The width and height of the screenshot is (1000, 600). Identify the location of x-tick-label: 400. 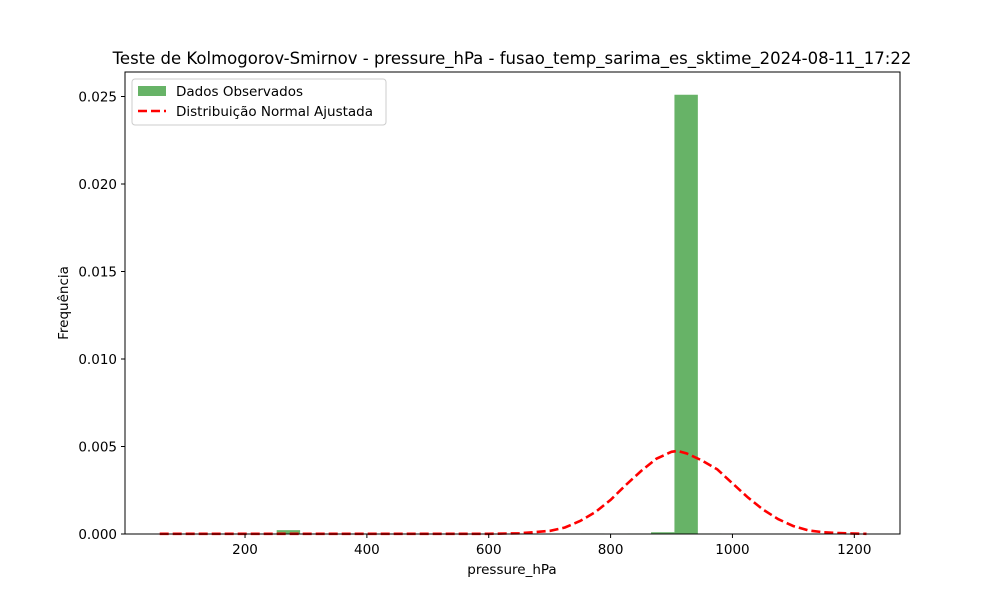
(367, 550).